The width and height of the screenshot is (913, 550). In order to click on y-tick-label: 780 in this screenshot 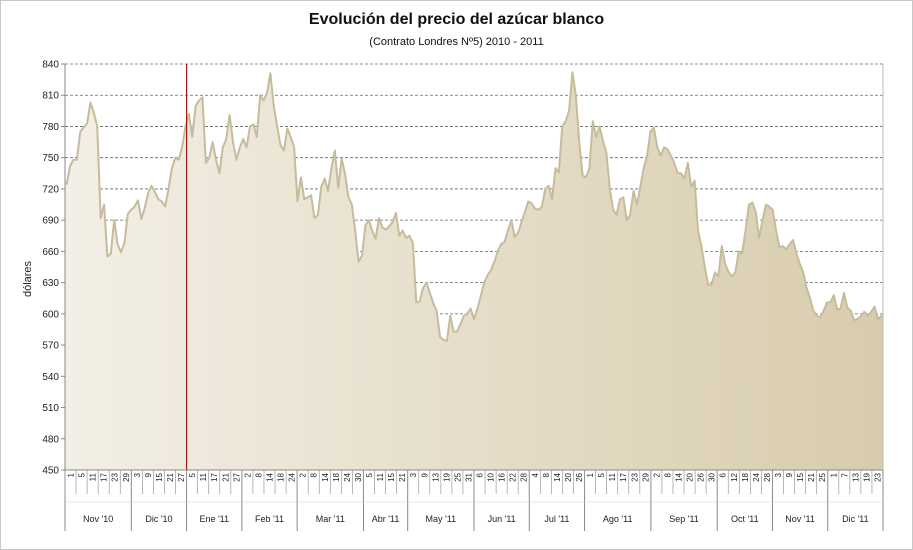, I will do `click(50, 127)`.